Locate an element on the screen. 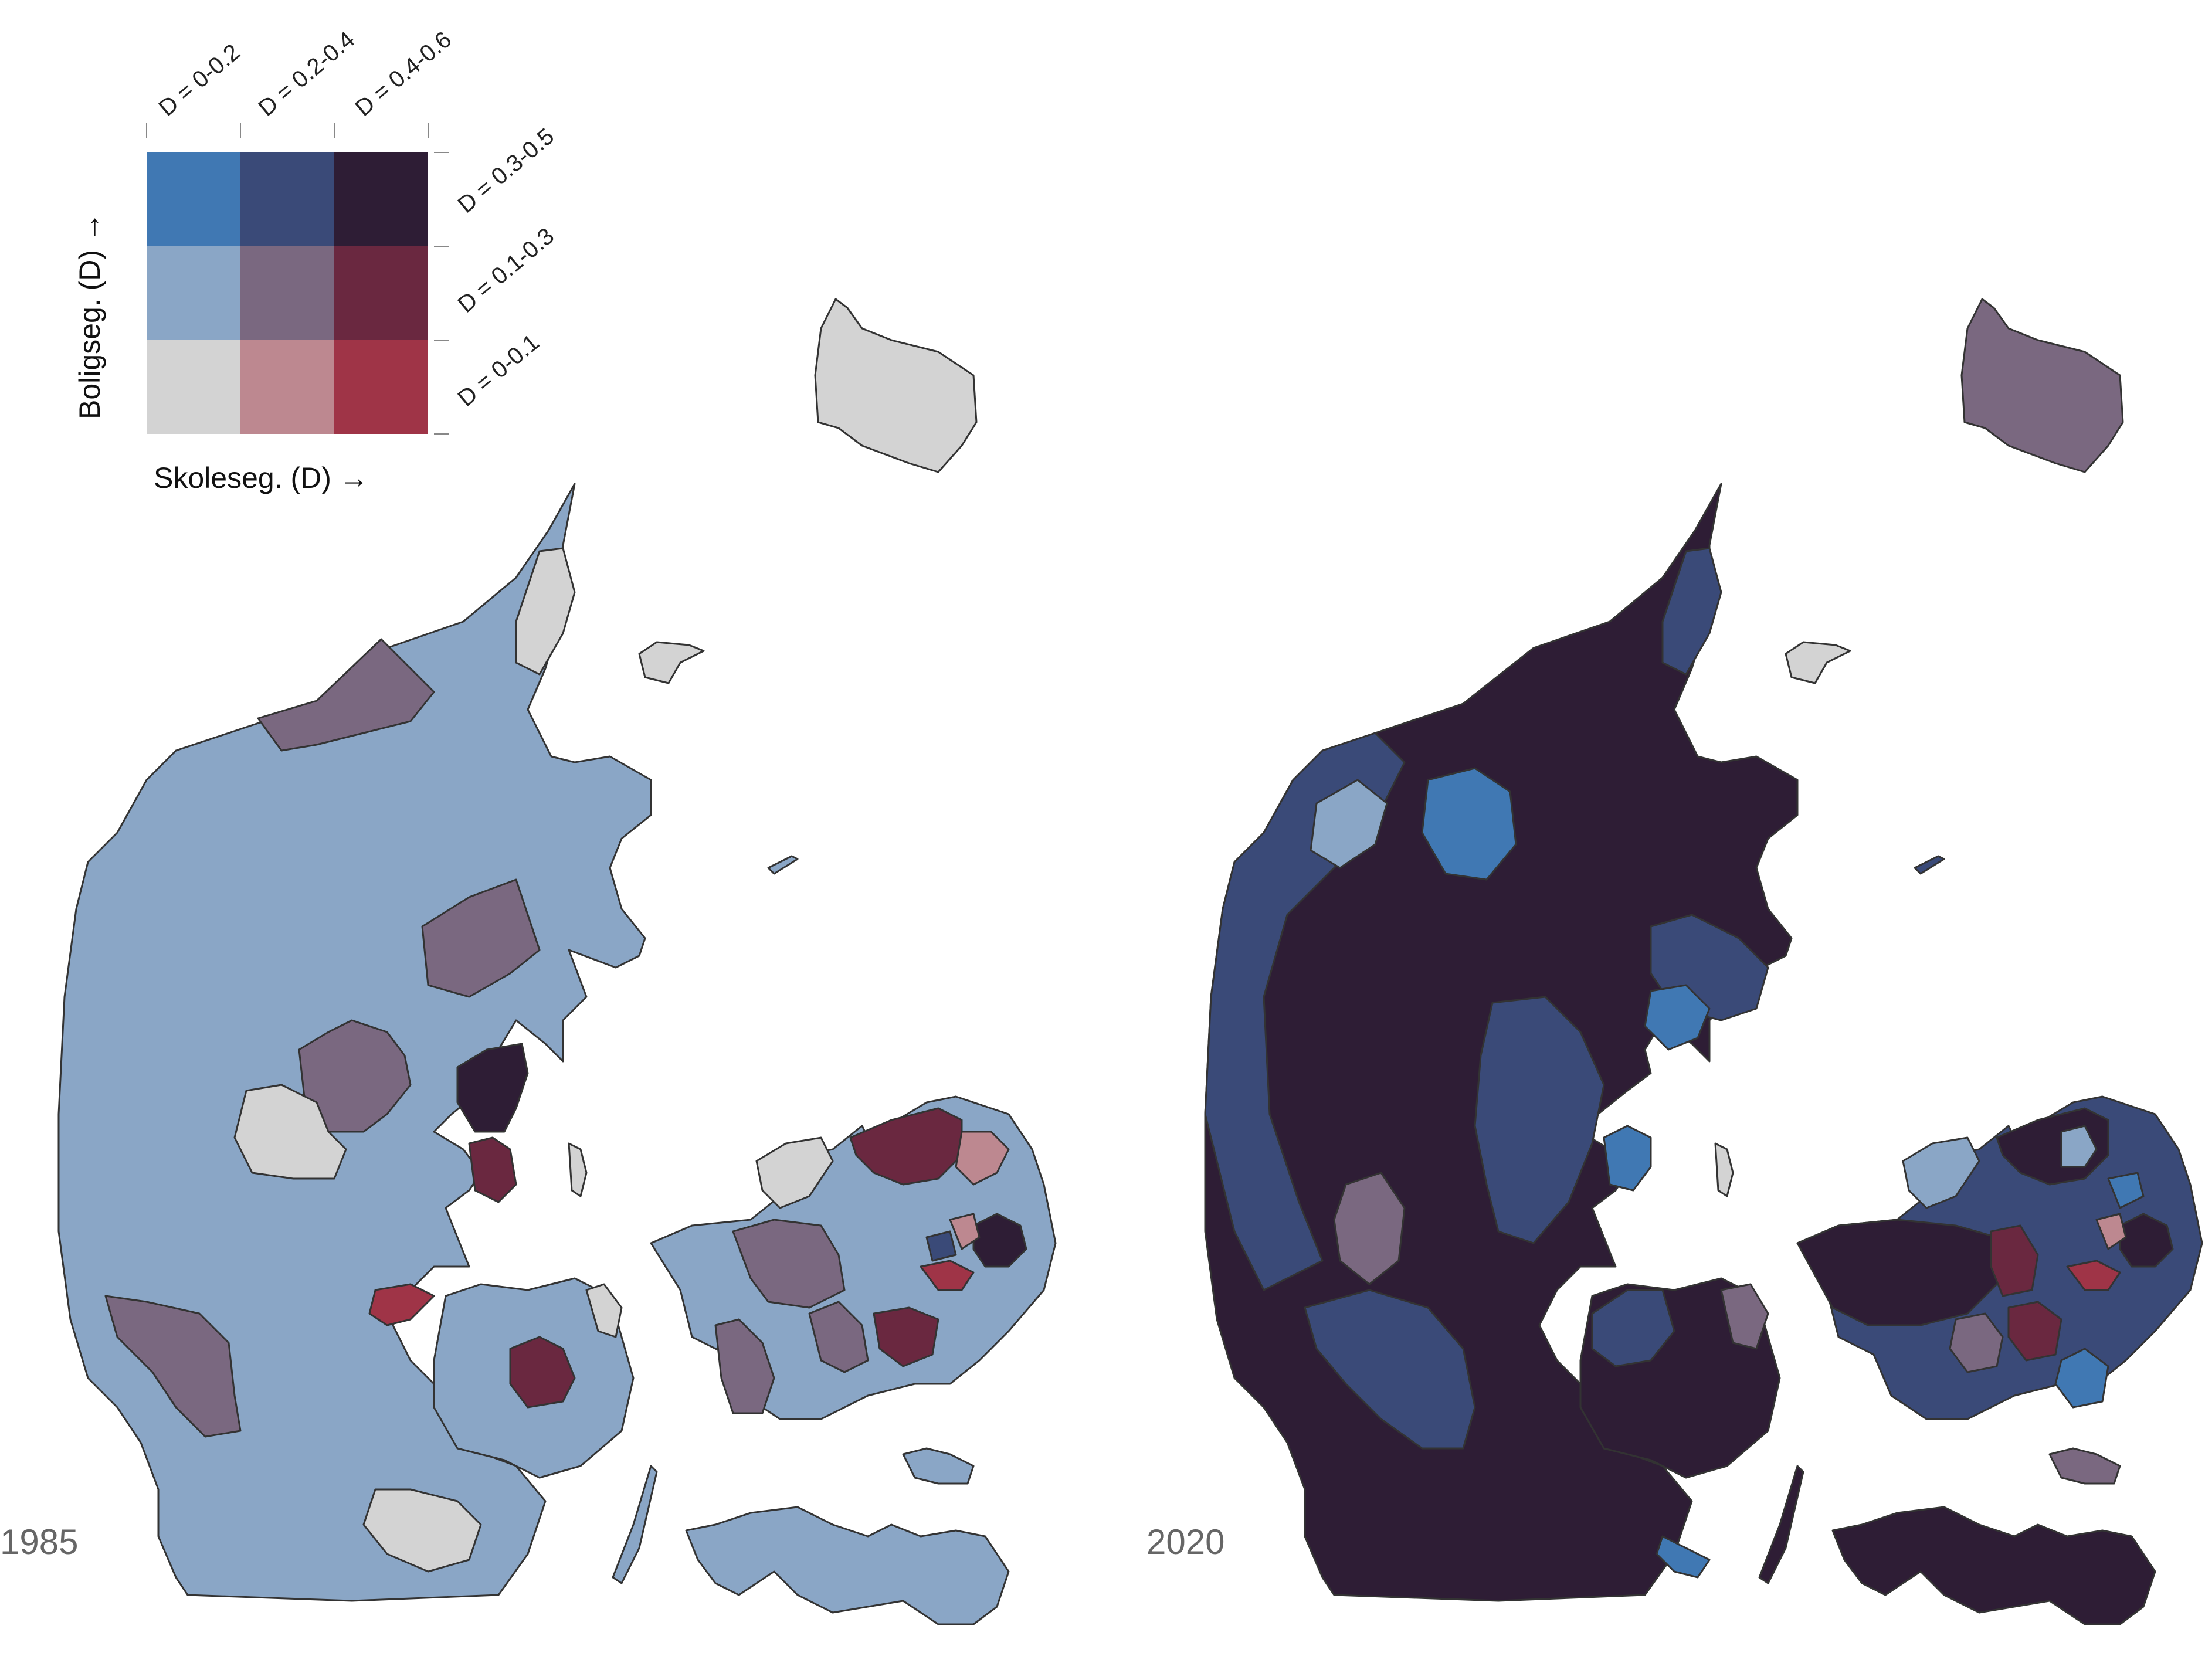 Image resolution: width=2205 pixels, height=1680 pixels. legend-y-title: Boligseg. (D) → is located at coordinates (89, 315).